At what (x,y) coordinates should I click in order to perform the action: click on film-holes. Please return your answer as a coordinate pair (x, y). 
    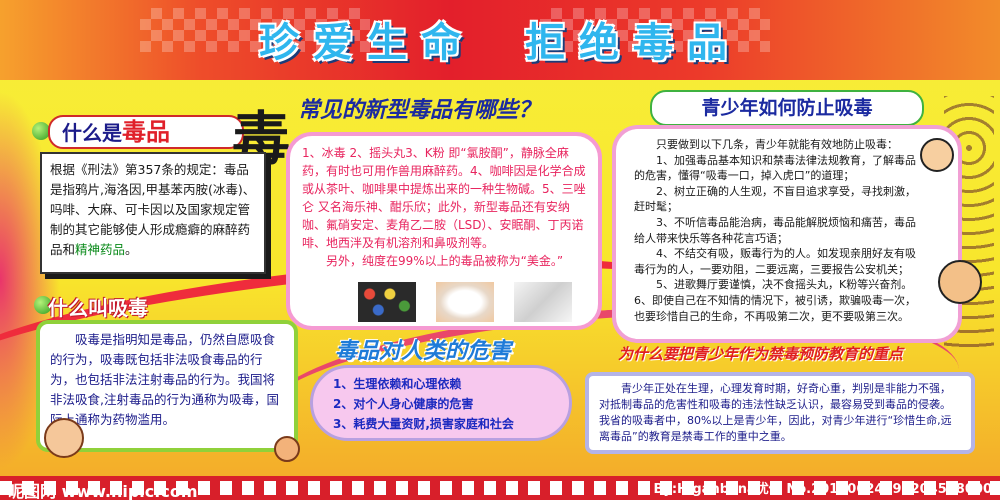
    Looking at the image, I should click on (500, 488).